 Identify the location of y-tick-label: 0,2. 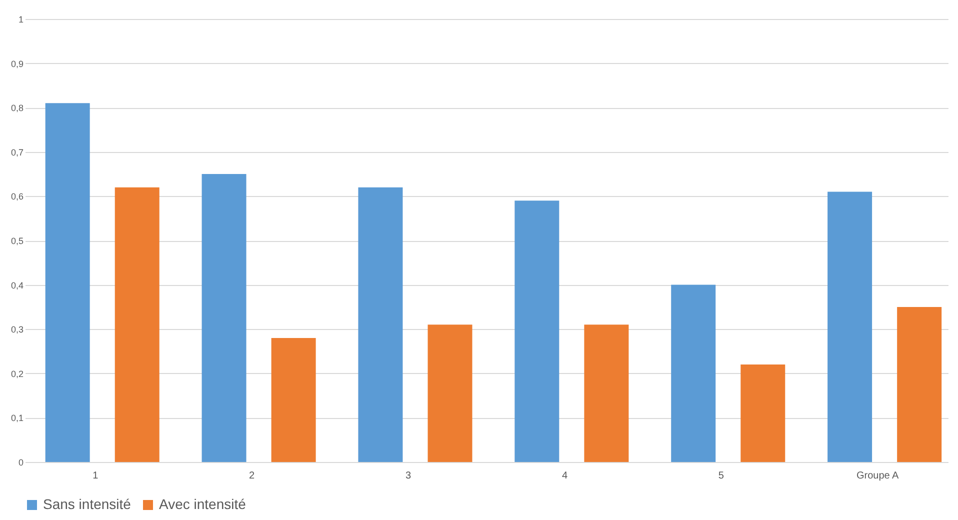
(17, 373).